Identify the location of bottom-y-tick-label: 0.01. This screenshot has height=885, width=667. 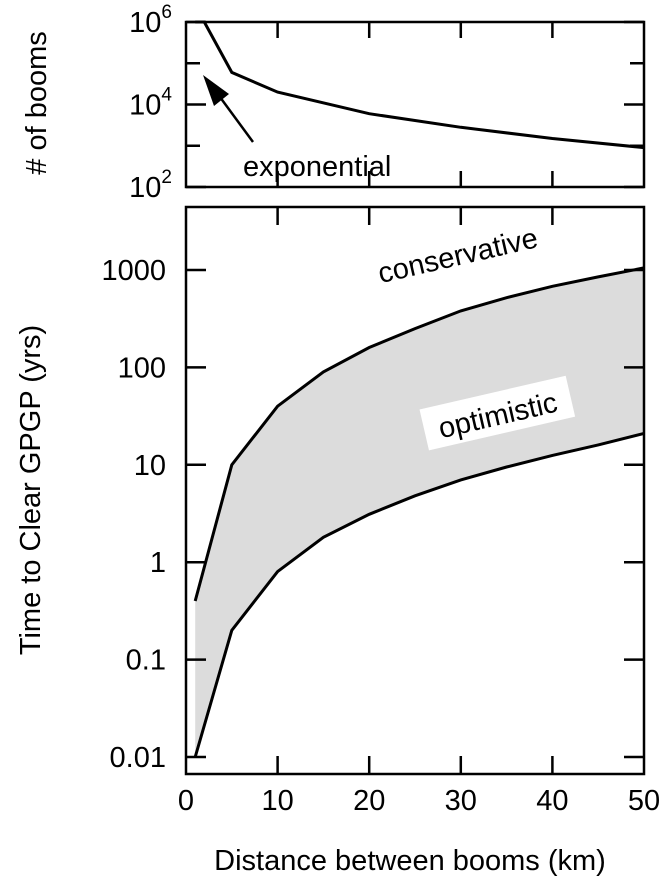
(138, 758).